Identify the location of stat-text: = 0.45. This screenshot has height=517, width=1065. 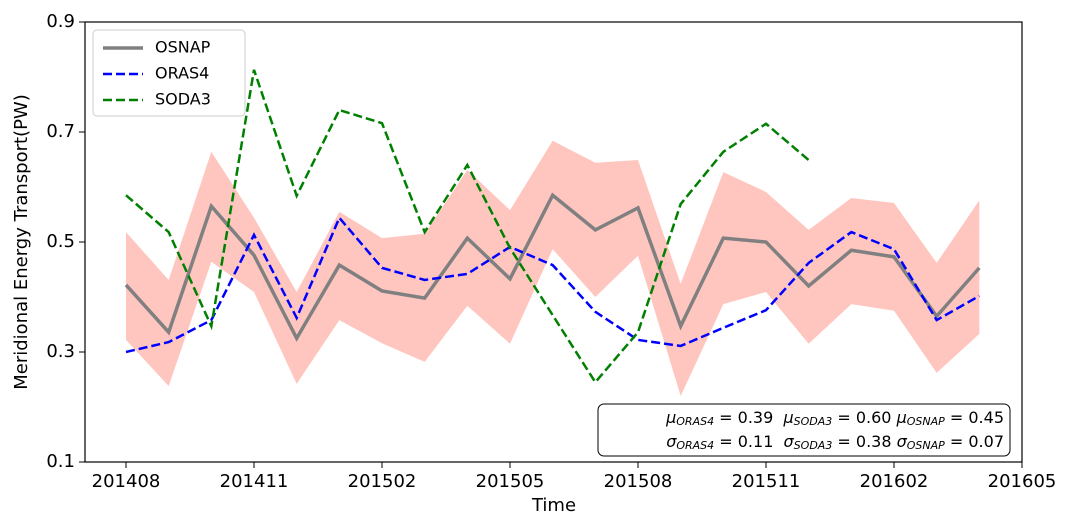
(974, 417).